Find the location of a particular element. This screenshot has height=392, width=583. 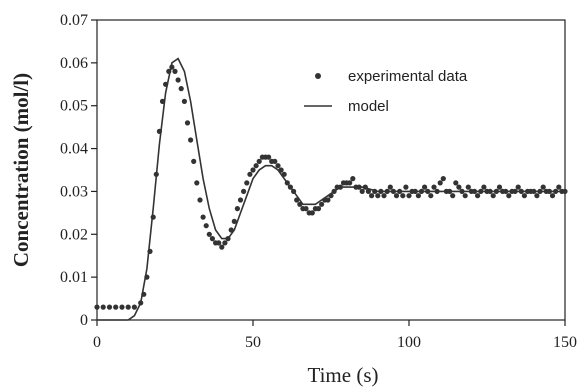

y-tick-label: 0.01 is located at coordinates (74, 277).